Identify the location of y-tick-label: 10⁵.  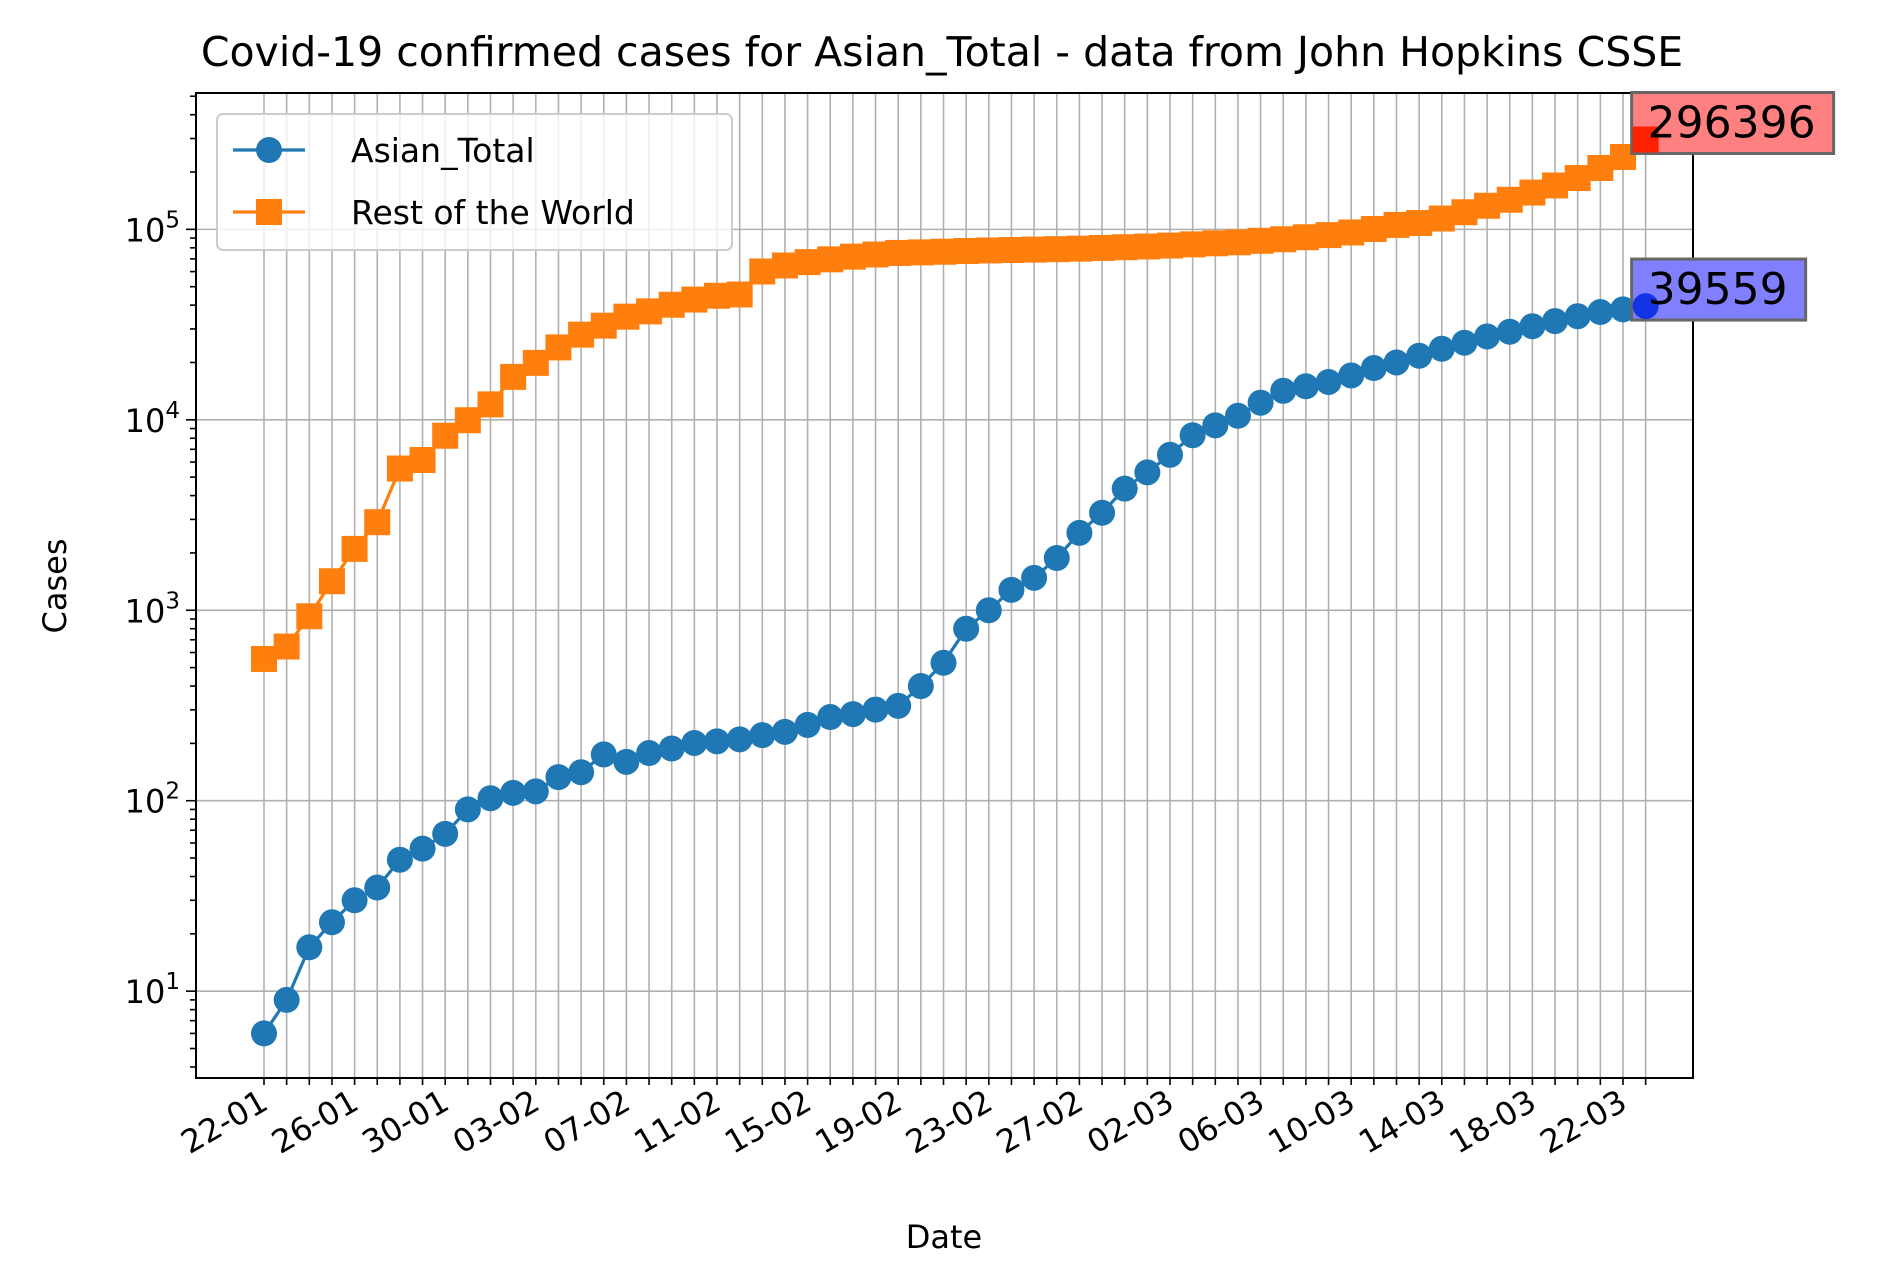
(152, 228).